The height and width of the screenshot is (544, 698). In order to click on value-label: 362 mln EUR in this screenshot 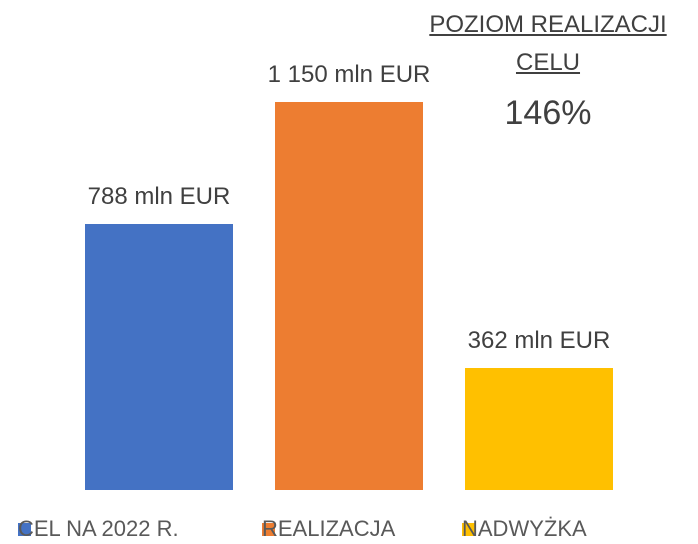, I will do `click(539, 340)`.